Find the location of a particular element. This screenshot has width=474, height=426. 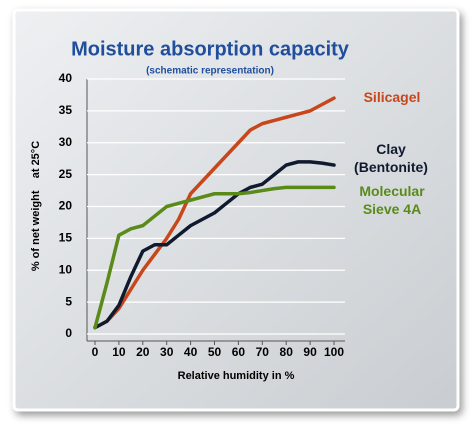

x-tick-label: 90 is located at coordinates (310, 352).